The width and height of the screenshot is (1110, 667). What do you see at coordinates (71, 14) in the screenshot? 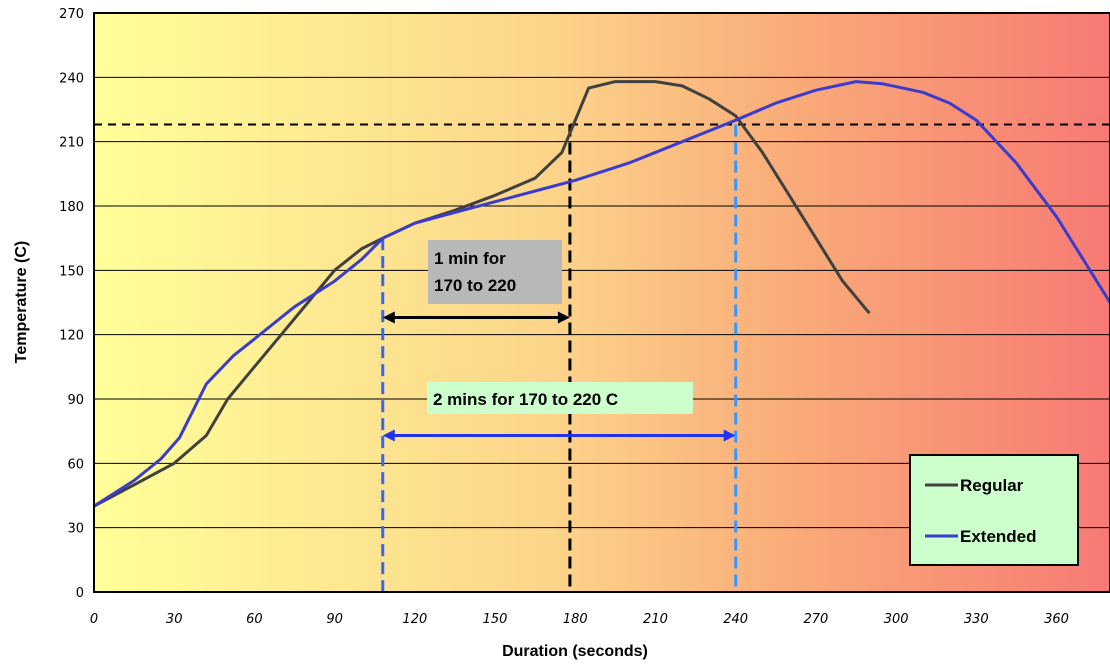
I see `y-tick-label: 270` at bounding box center [71, 14].